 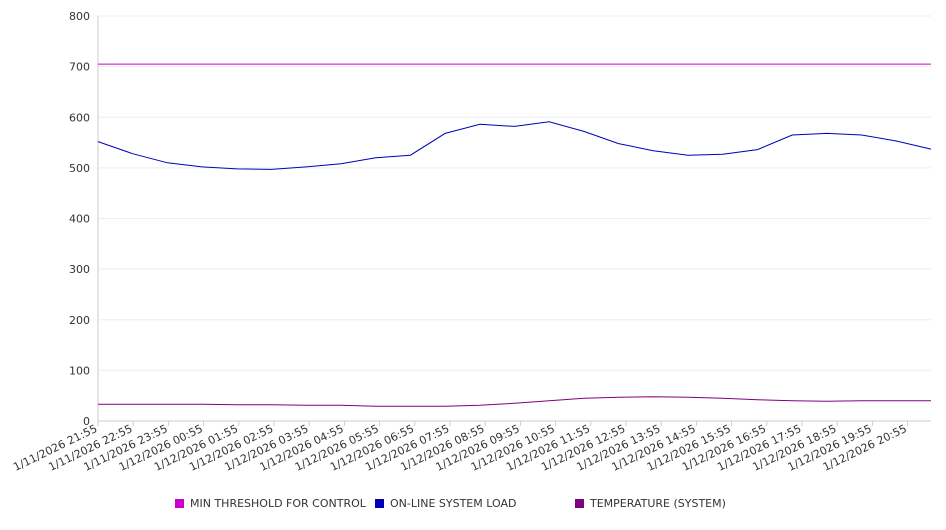 I want to click on legend-item-temperature: TEMPERATURE (SYSTEM), so click(x=650, y=503).